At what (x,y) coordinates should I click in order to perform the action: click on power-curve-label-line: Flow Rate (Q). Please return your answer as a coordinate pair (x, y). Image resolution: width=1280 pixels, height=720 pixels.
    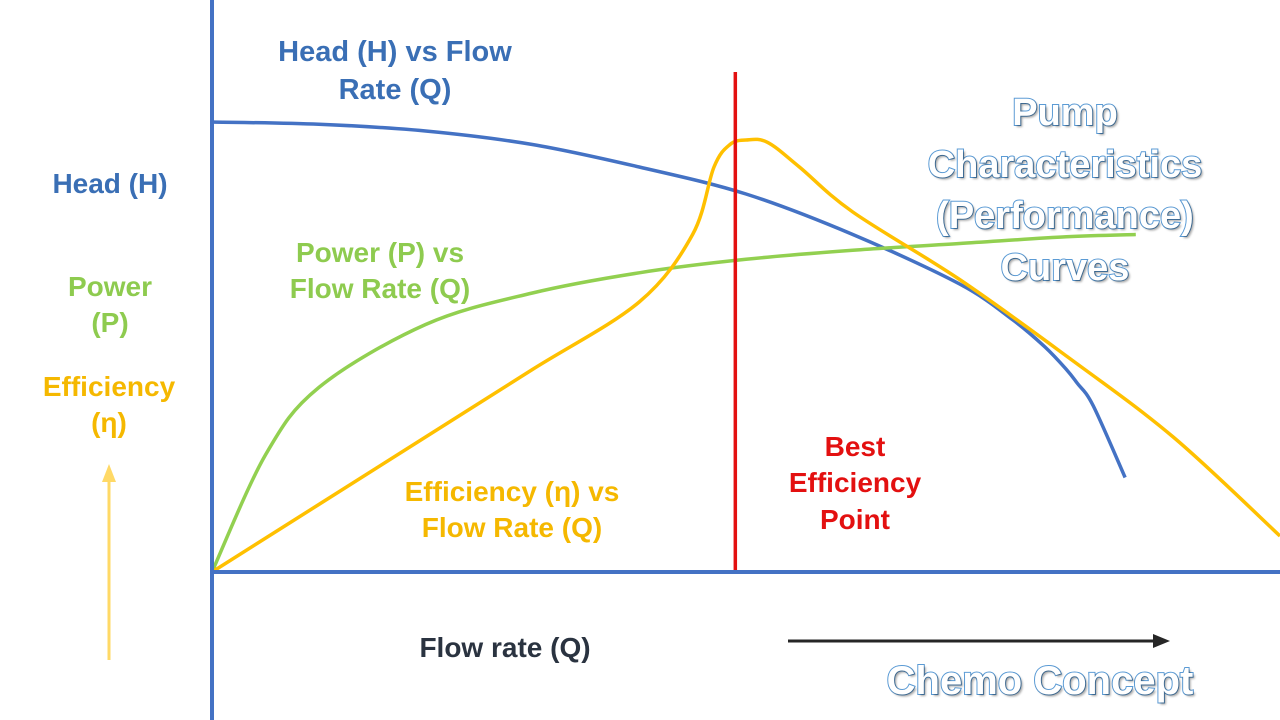
    Looking at the image, I should click on (380, 289).